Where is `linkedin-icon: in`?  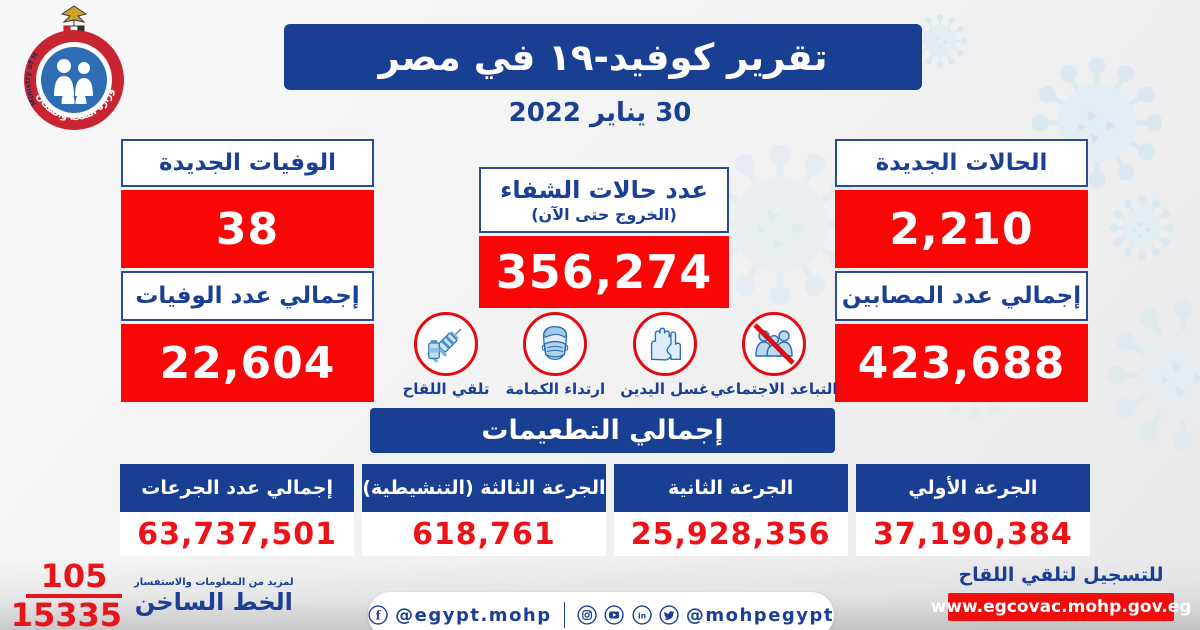 linkedin-icon: in is located at coordinates (641, 615).